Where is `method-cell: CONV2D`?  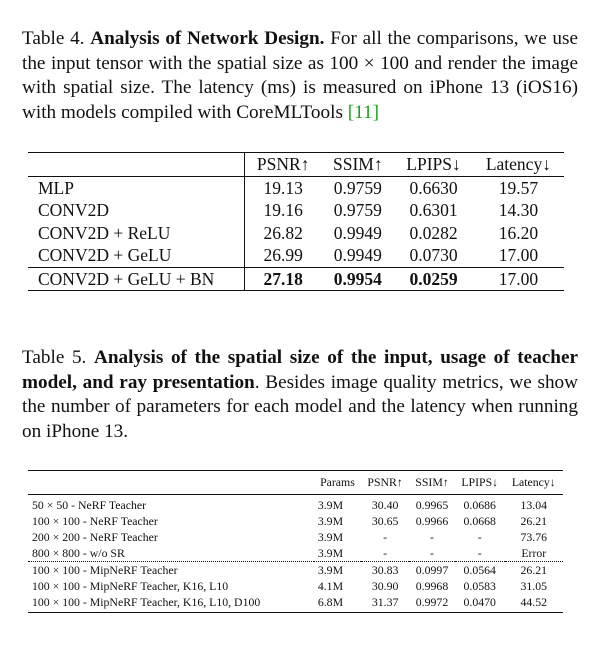
method-cell: CONV2D is located at coordinates (73, 210).